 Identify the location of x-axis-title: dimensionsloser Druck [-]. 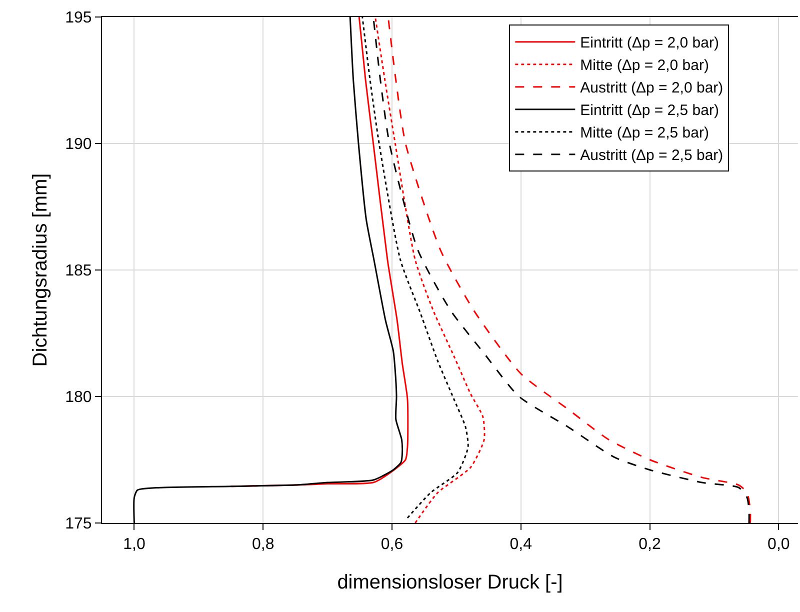
(450, 583).